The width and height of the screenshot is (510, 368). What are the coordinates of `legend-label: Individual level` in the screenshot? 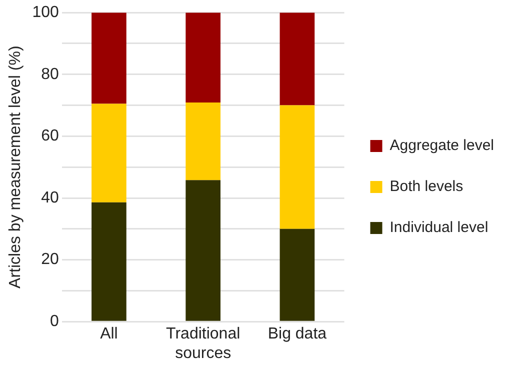 It's located at (439, 227).